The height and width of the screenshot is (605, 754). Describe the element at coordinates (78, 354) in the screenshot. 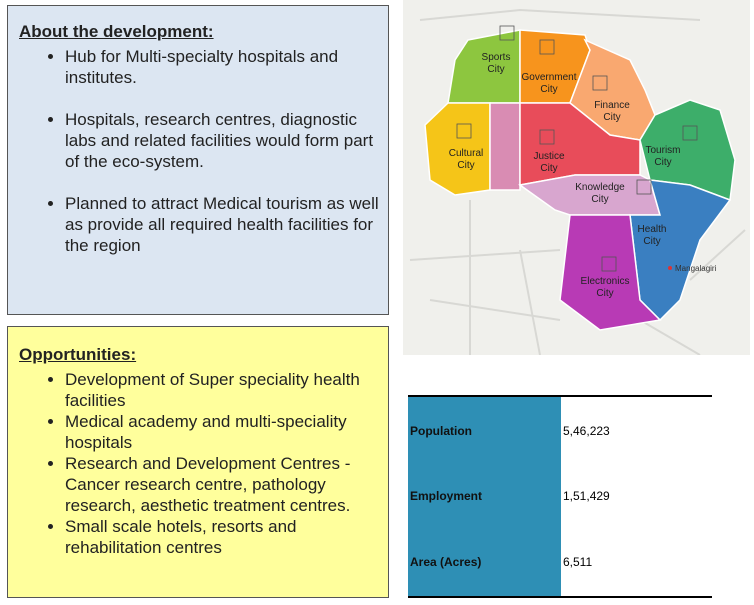

I see `opportunities-title: Opportunities:` at that location.